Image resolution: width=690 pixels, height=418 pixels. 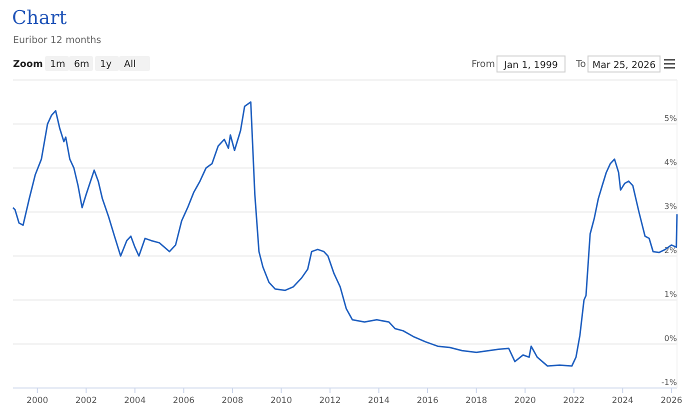 What do you see at coordinates (671, 118) in the screenshot?
I see `y-tick-label: 5%` at bounding box center [671, 118].